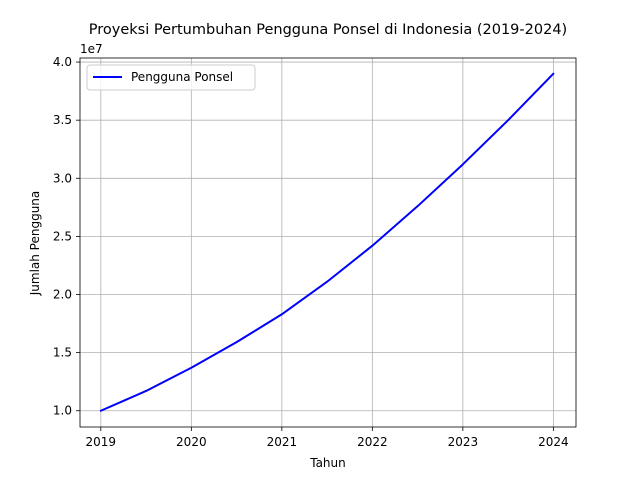 The image size is (640, 480). Describe the element at coordinates (91, 49) in the screenshot. I see `y-axis-multiplier: 1e7` at that location.